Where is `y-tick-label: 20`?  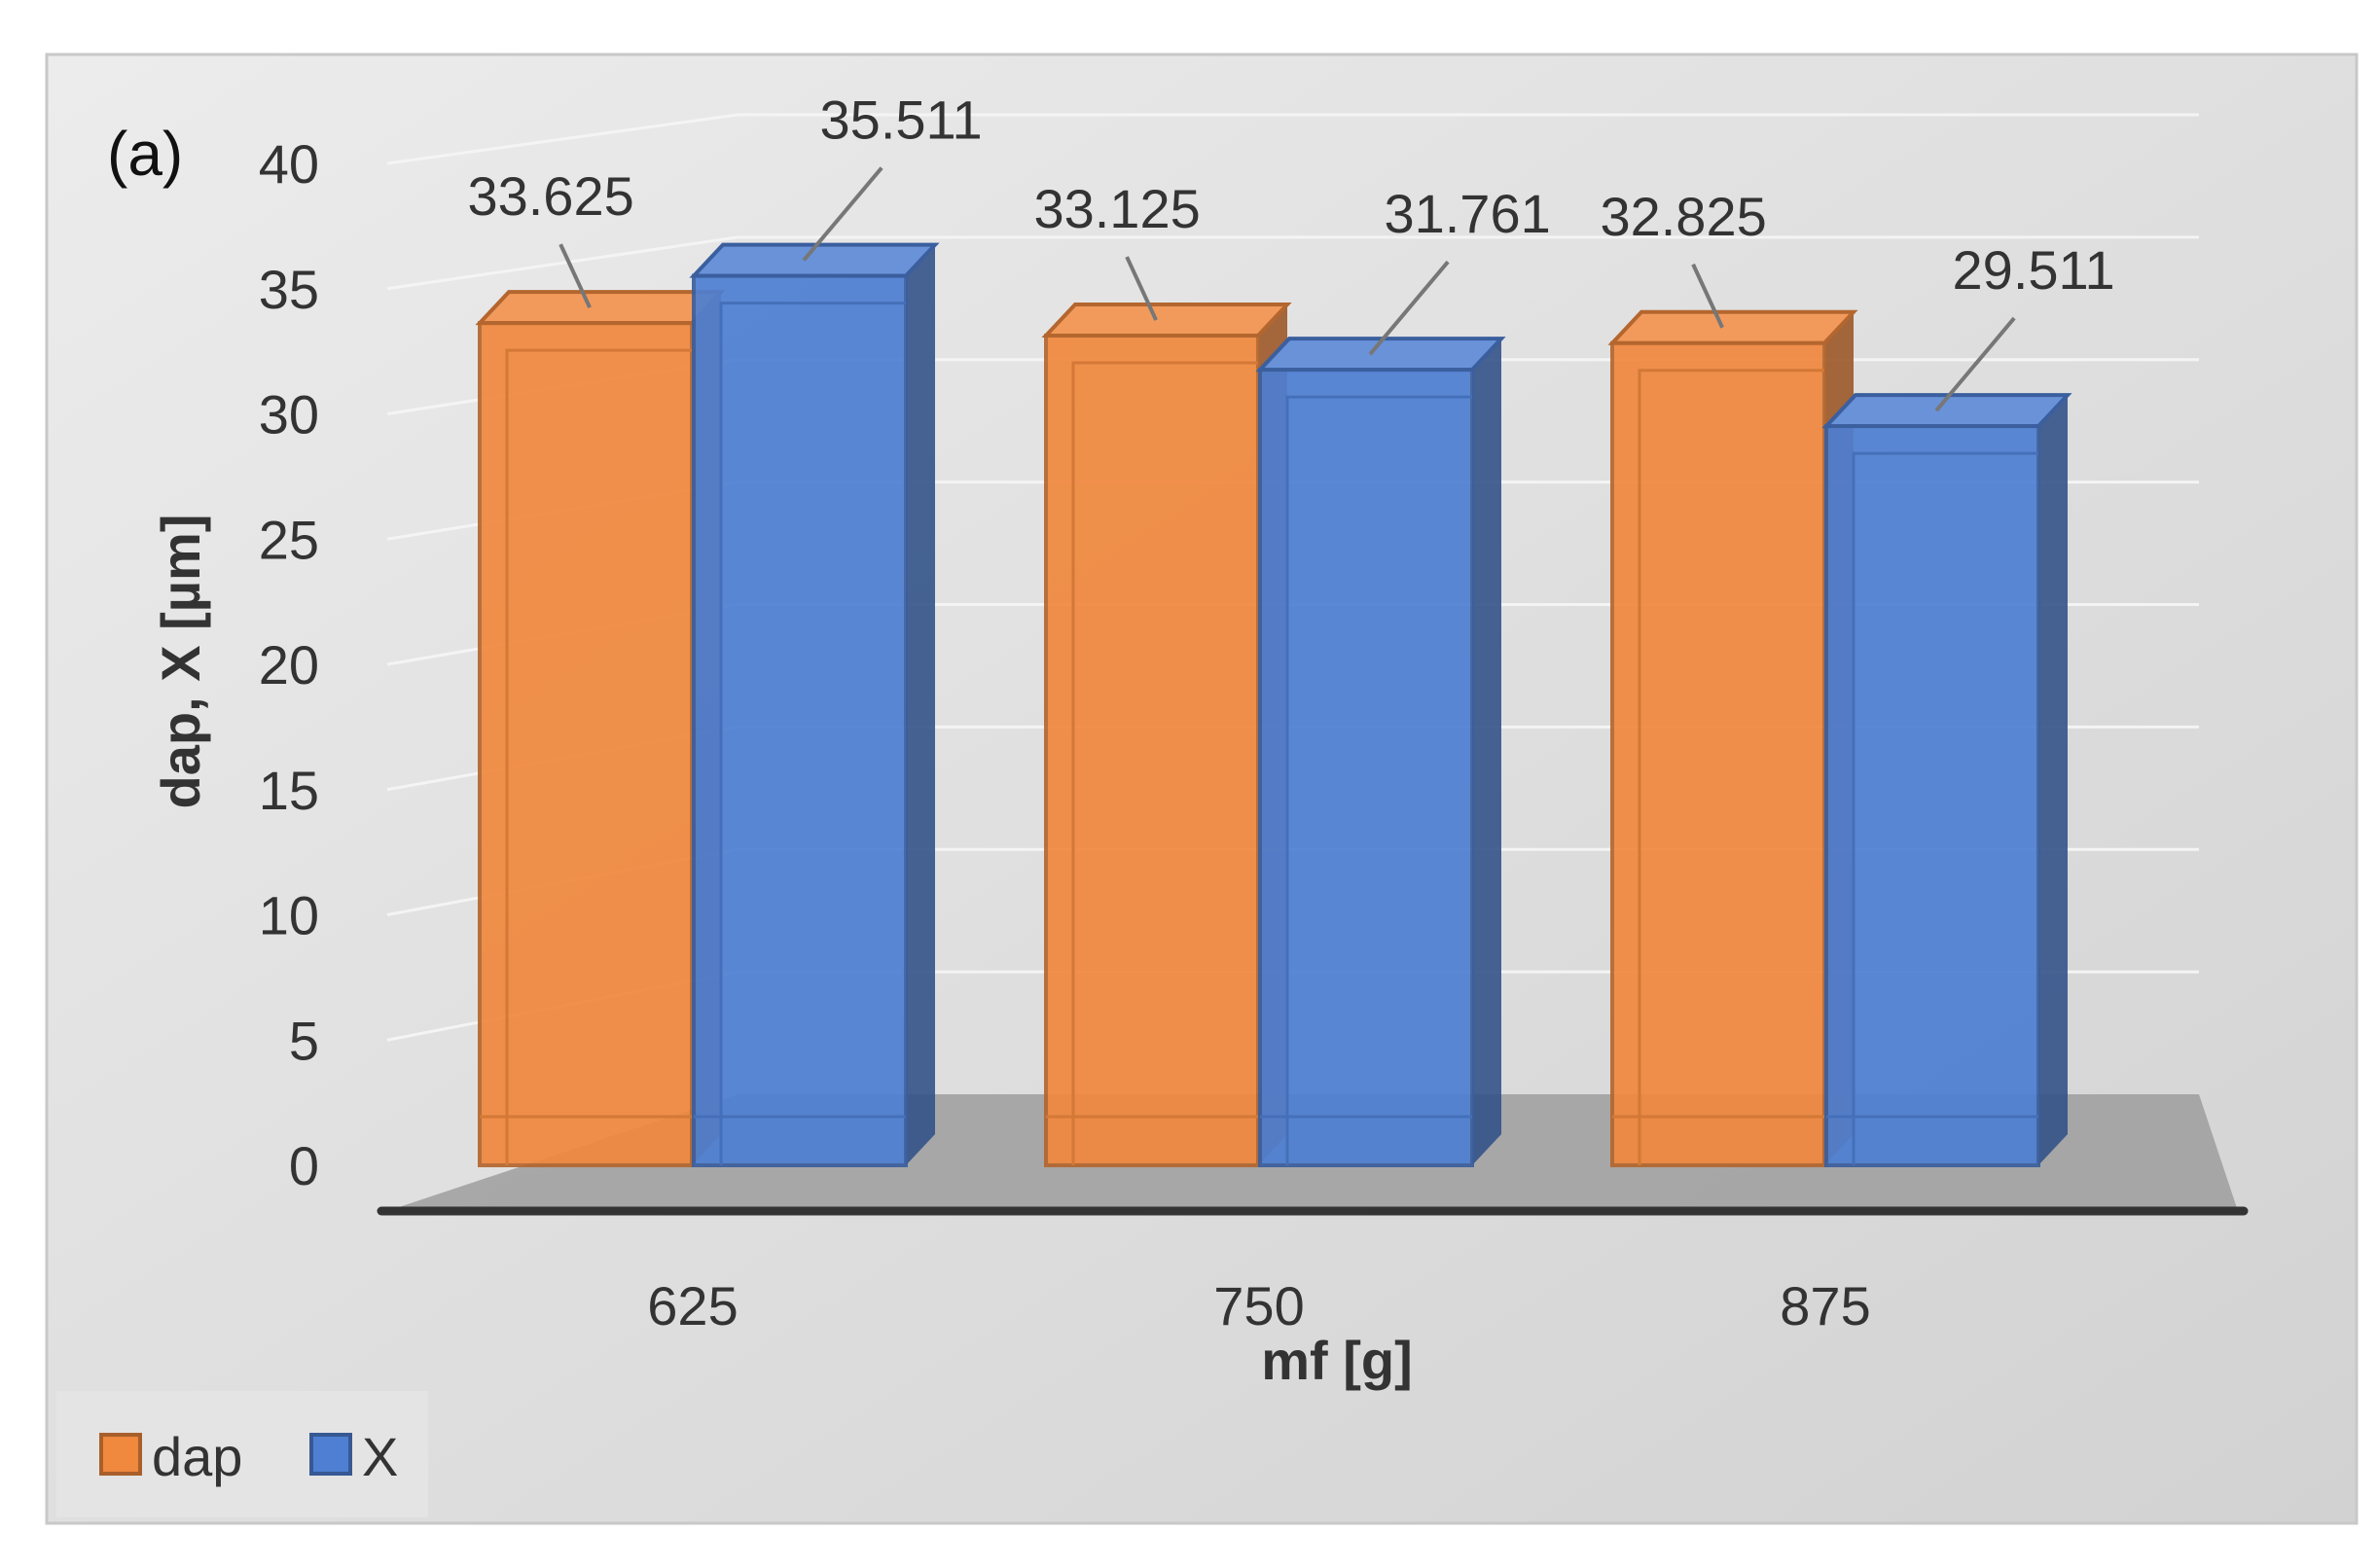 y-tick-label: 20 is located at coordinates (289, 664).